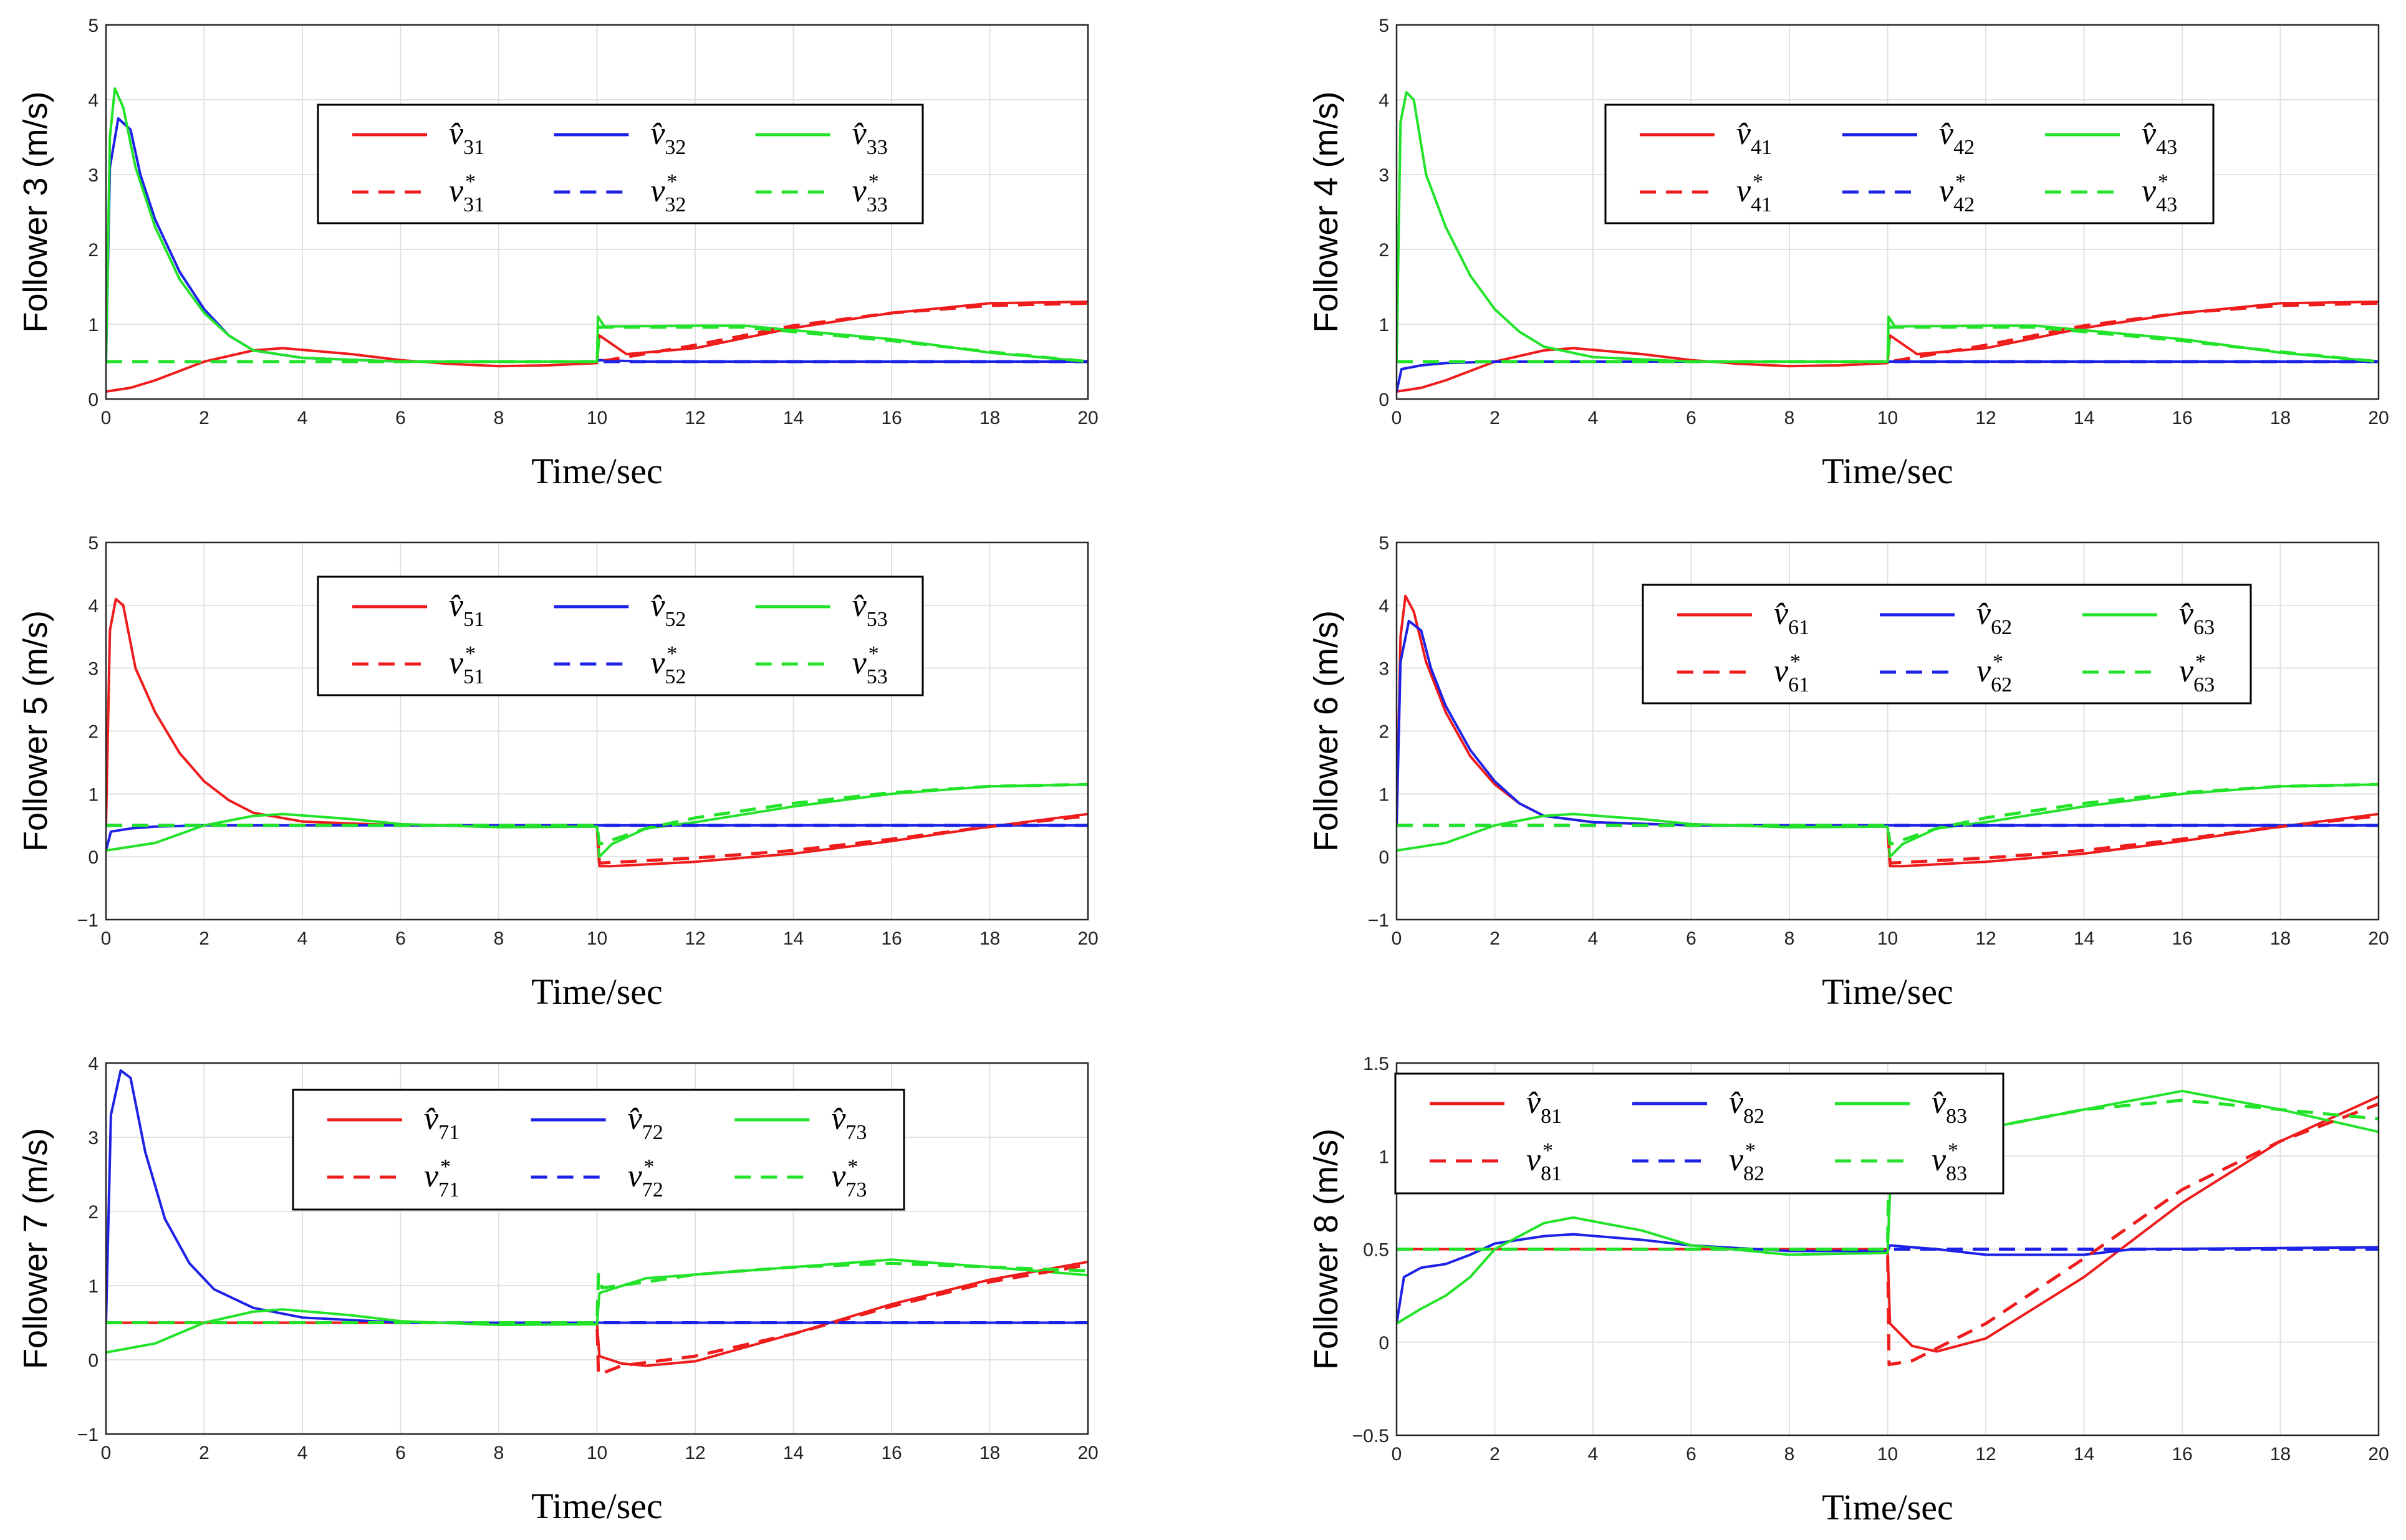 Image resolution: width=2406 pixels, height=1540 pixels. What do you see at coordinates (874, 654) in the screenshot?
I see `chart-5-legend-star: *` at bounding box center [874, 654].